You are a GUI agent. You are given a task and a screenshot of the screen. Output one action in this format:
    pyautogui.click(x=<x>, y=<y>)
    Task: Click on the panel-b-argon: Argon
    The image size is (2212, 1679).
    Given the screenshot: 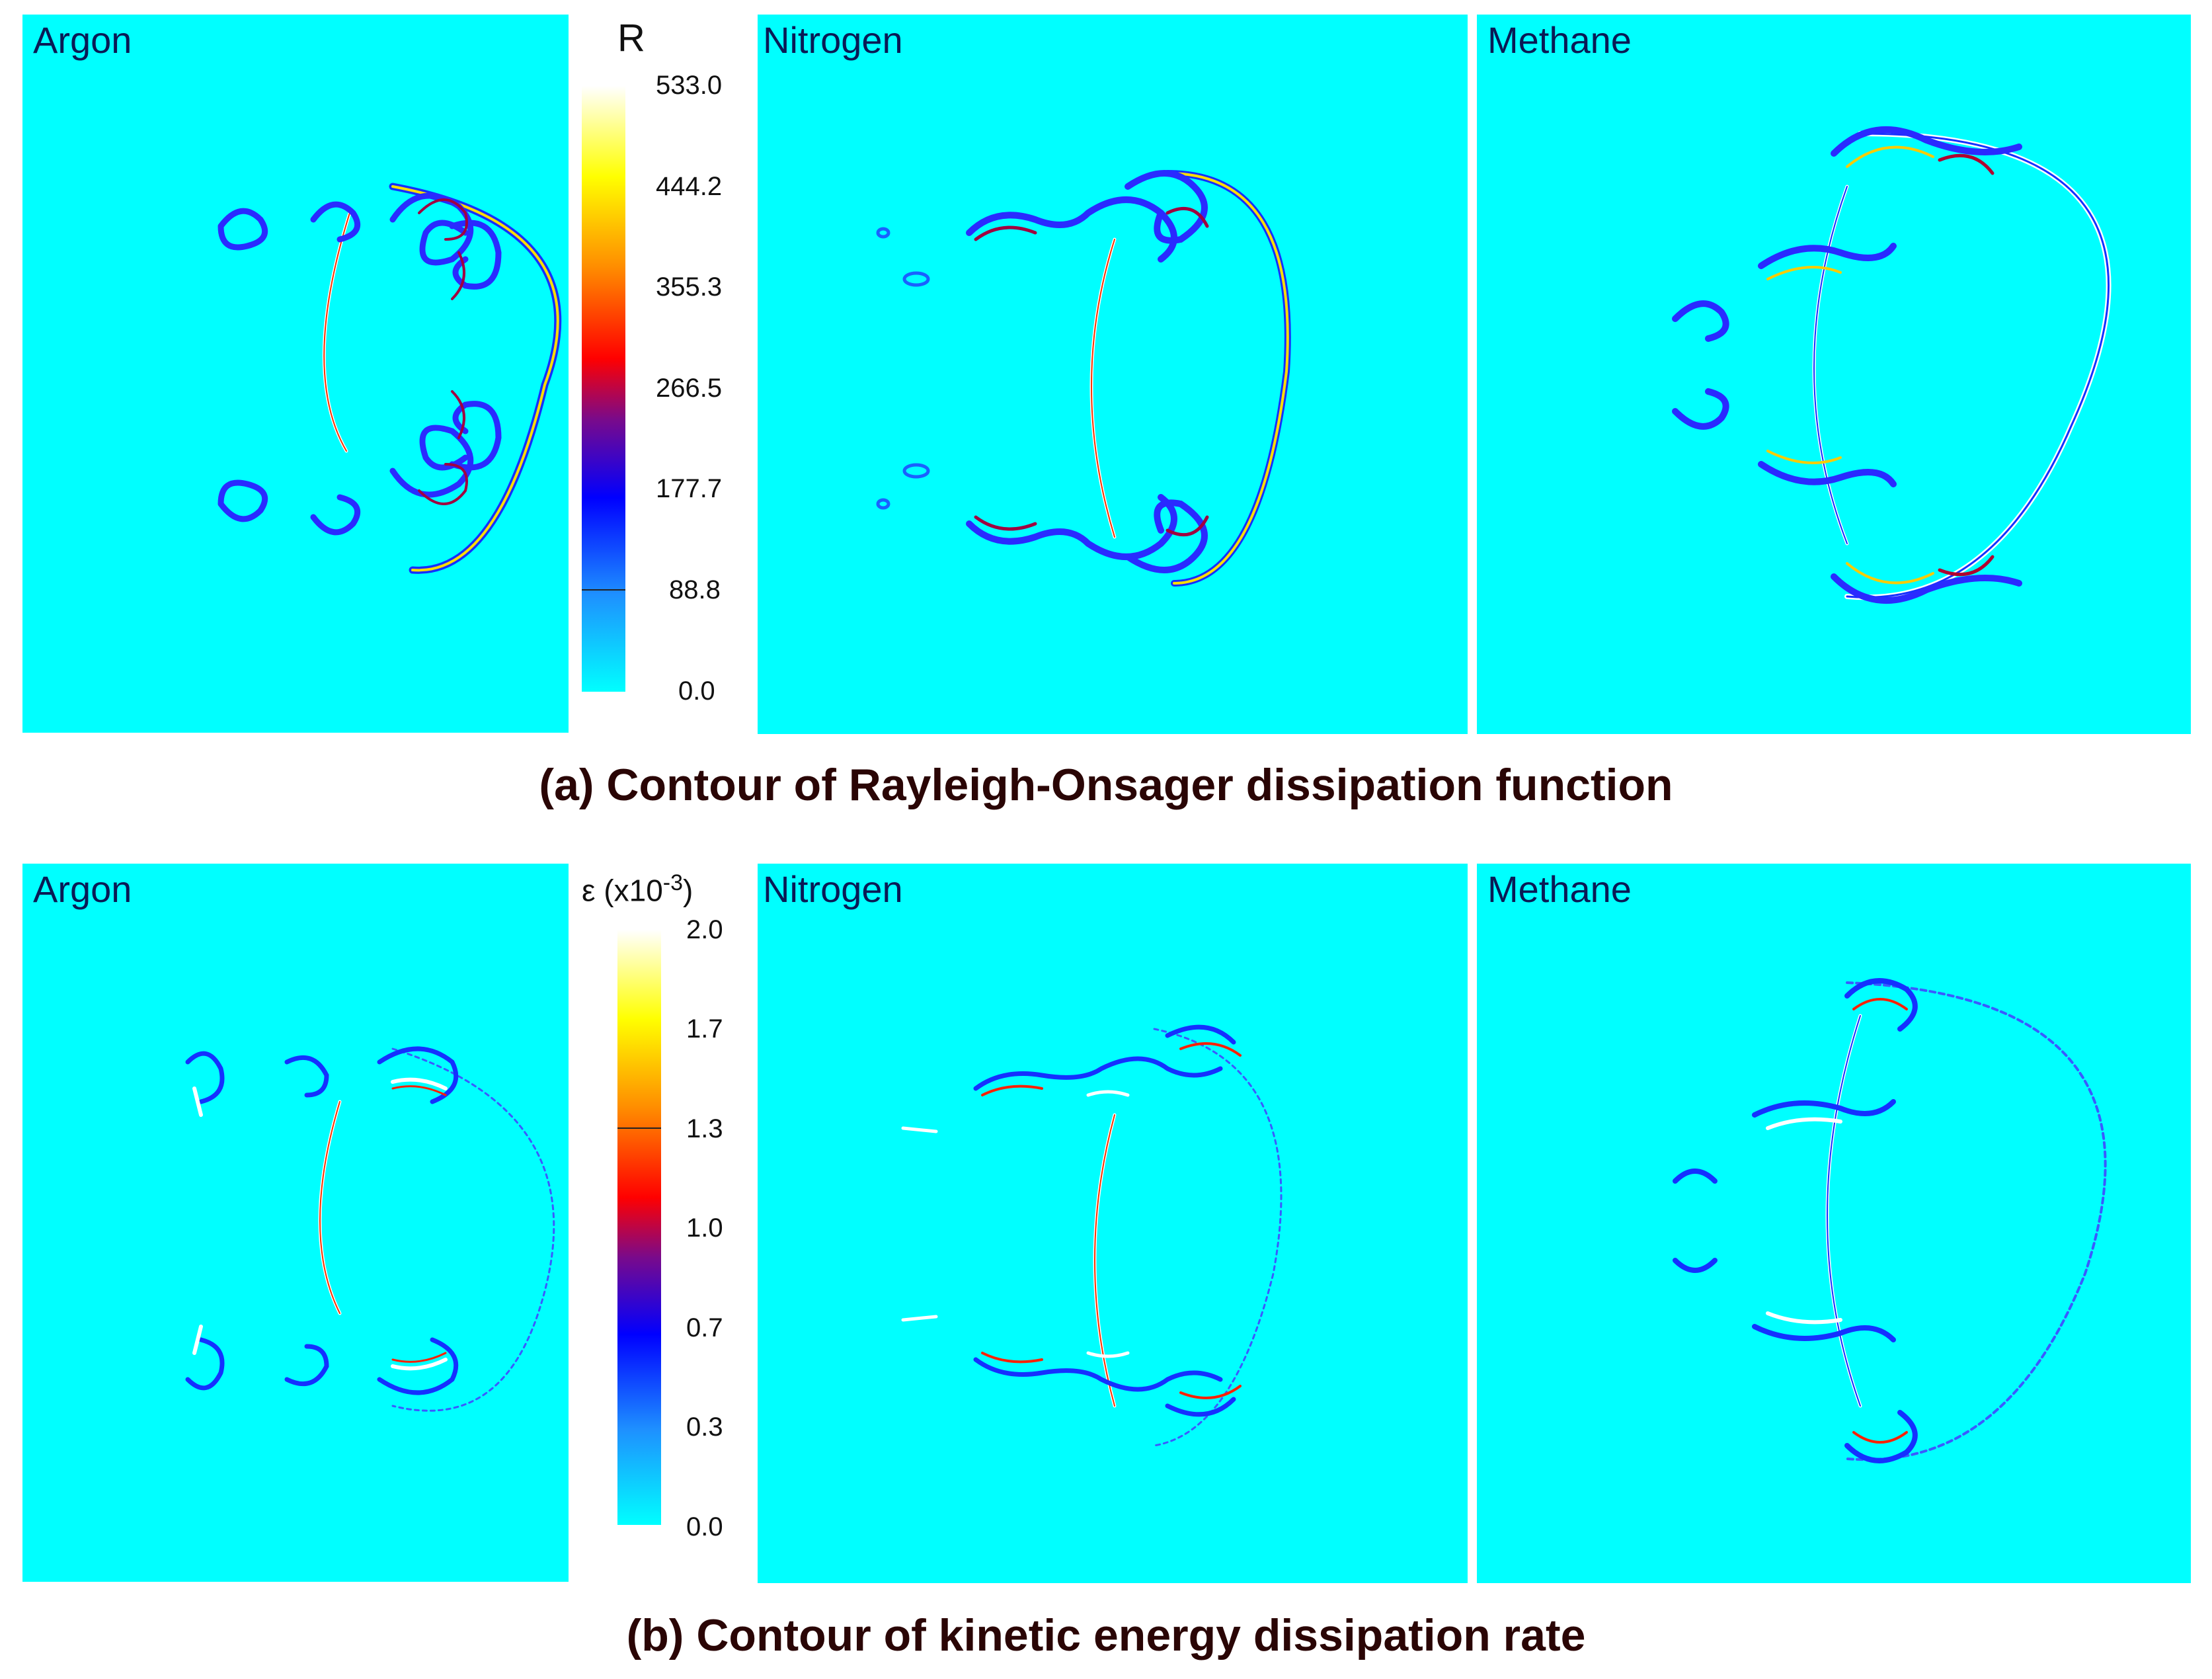 What is the action you would take?
    pyautogui.click(x=295, y=1223)
    